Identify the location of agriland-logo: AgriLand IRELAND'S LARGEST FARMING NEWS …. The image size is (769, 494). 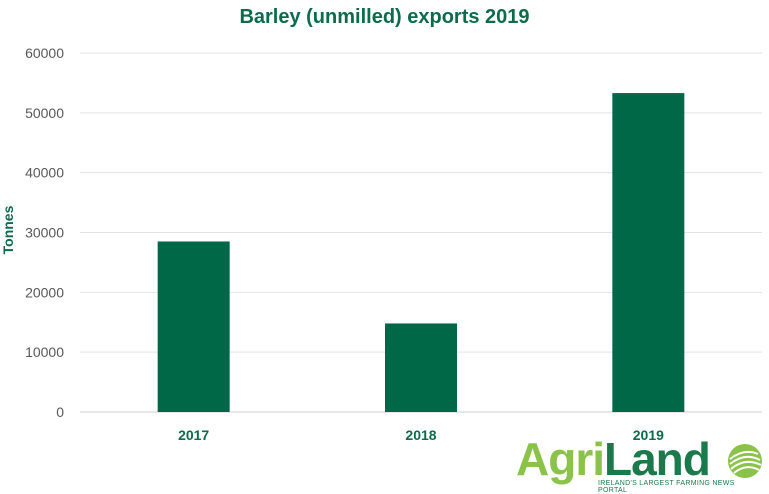
(641, 463).